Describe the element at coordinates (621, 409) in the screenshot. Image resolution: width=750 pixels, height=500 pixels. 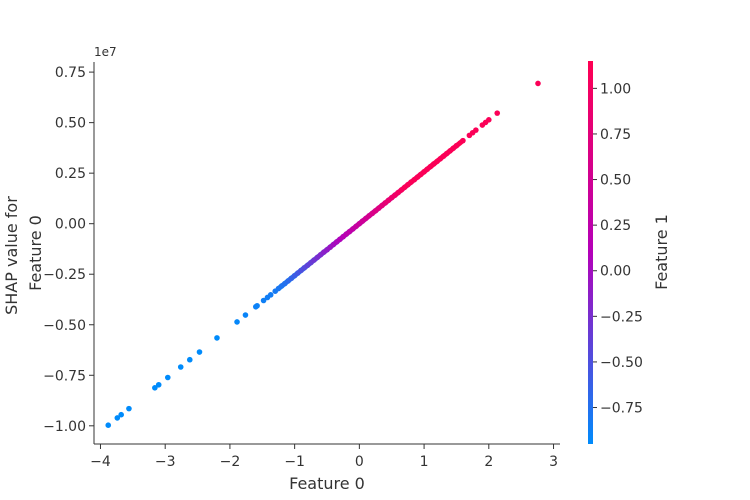
I see `colorbar-tick-label: −0.75` at that location.